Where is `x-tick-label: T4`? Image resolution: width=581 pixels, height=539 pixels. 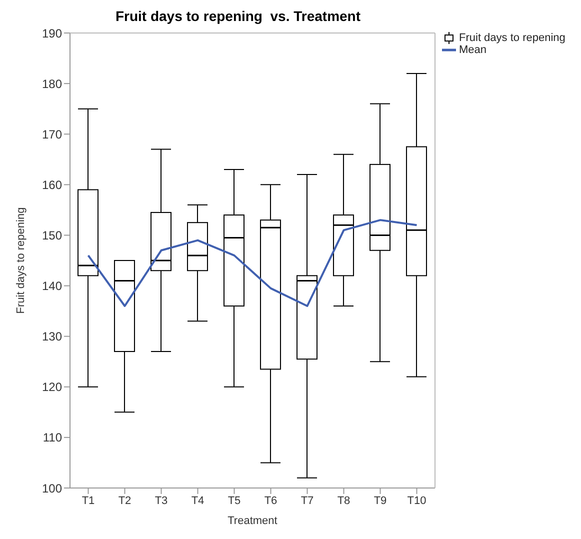 x-tick-label: T4 is located at coordinates (197, 500).